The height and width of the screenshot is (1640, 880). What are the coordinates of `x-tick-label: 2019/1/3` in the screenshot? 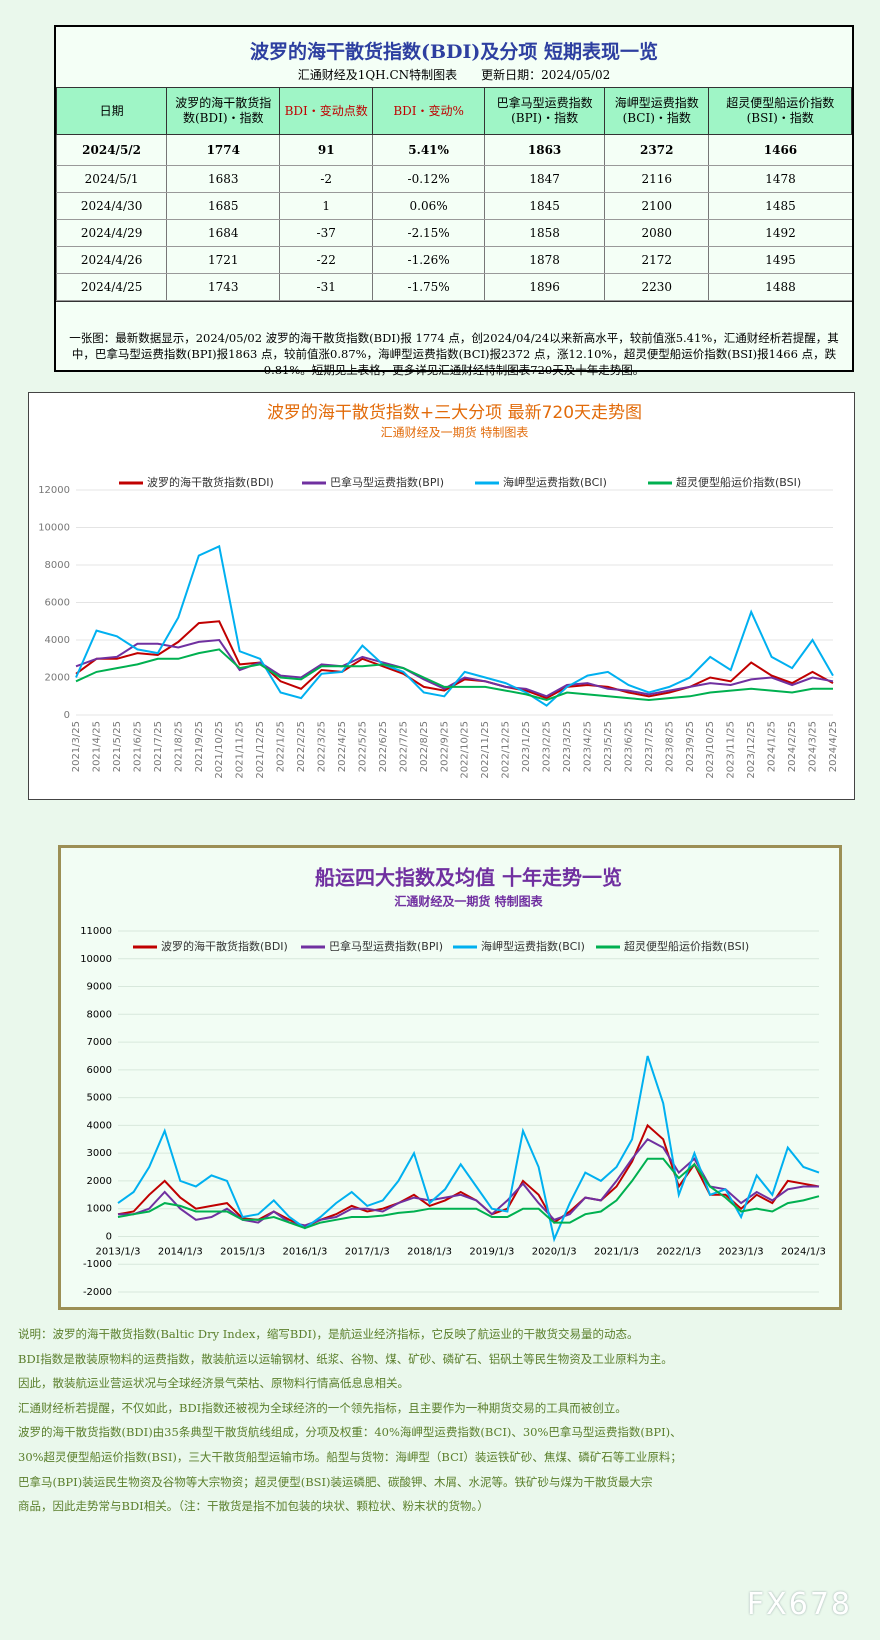 It's located at (491, 1251).